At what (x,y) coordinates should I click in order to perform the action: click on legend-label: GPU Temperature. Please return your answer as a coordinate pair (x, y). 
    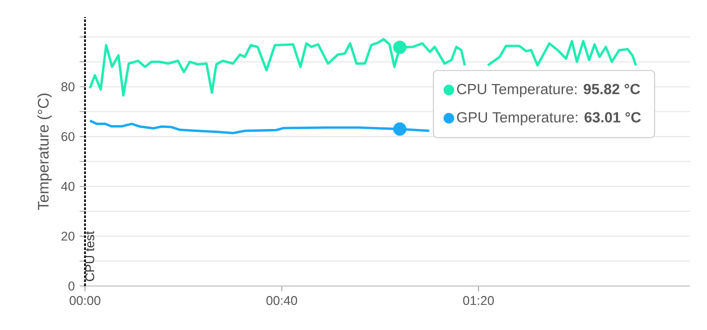
    Looking at the image, I should click on (515, 119).